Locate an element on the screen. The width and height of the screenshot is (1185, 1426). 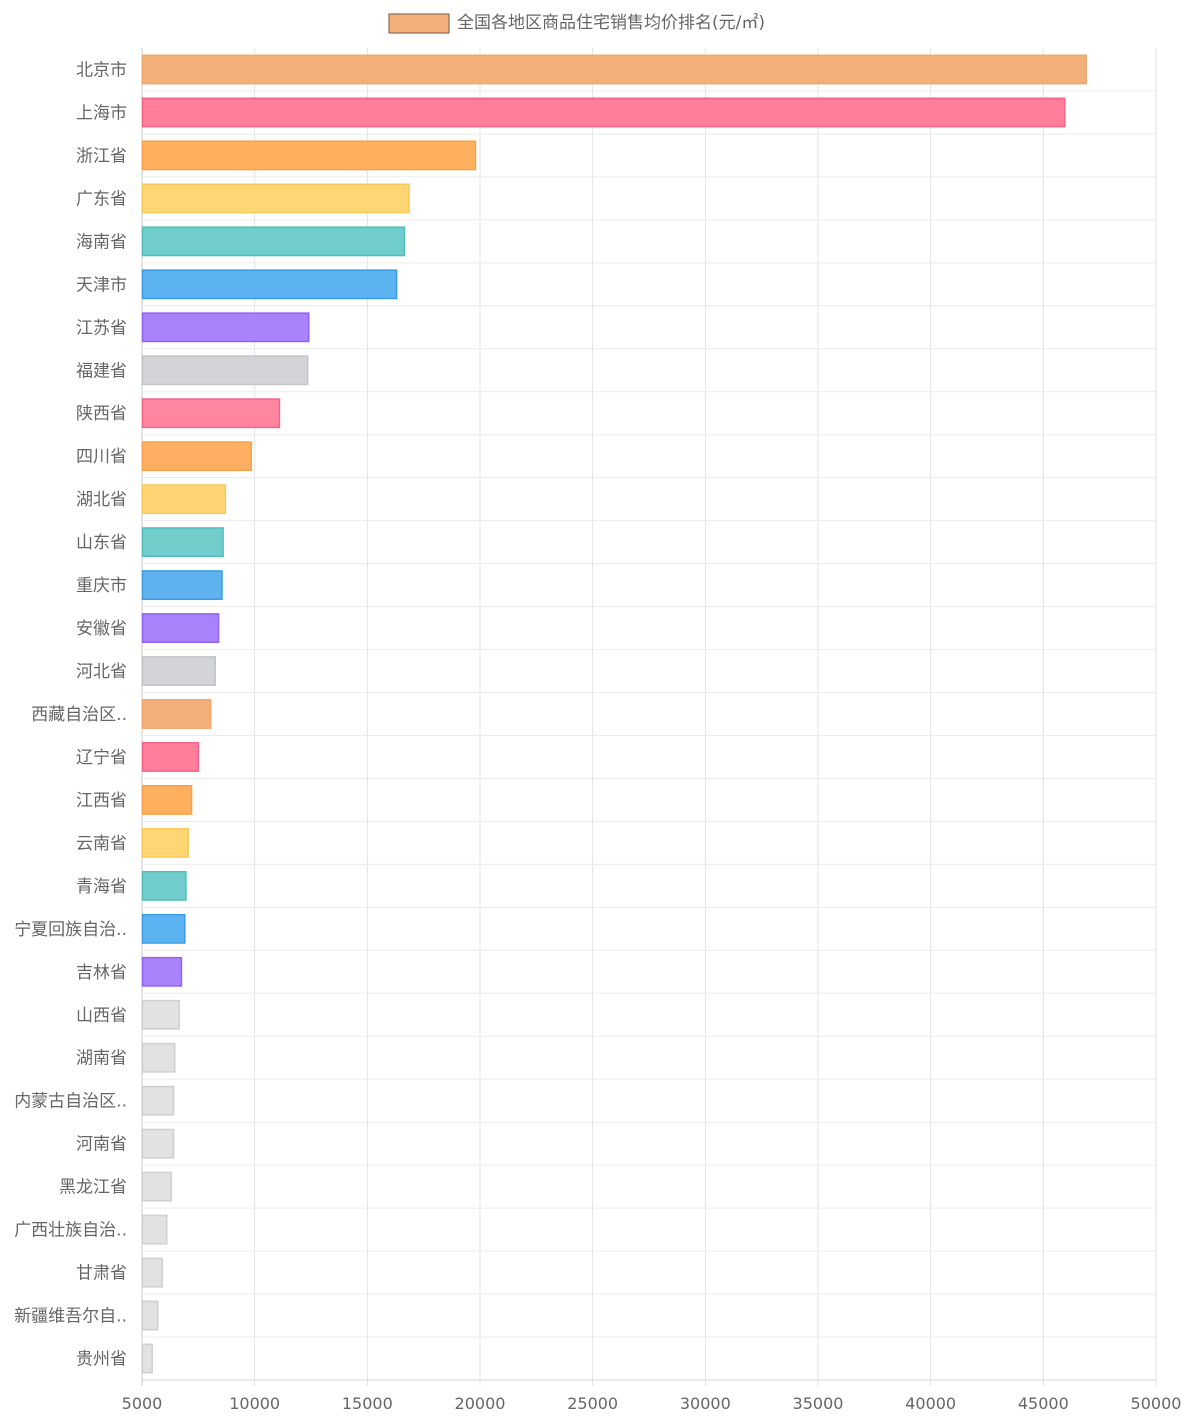
y-category-label: 河北省 is located at coordinates (101, 672).